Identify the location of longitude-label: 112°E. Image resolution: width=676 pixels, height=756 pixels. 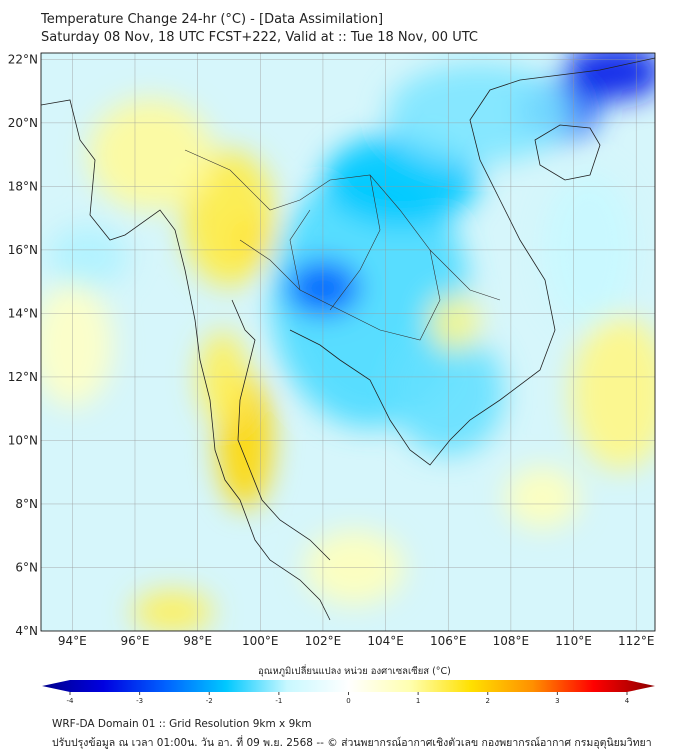
(636, 641).